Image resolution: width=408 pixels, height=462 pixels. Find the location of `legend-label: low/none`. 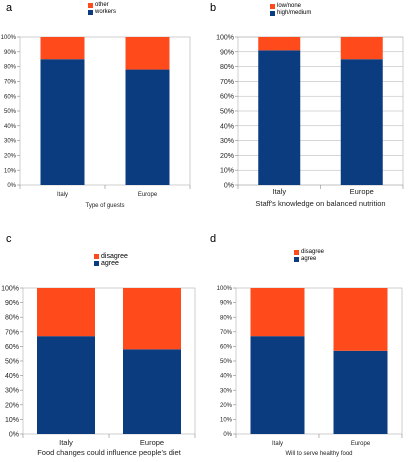

legend-label: low/none is located at coordinates (289, 6).